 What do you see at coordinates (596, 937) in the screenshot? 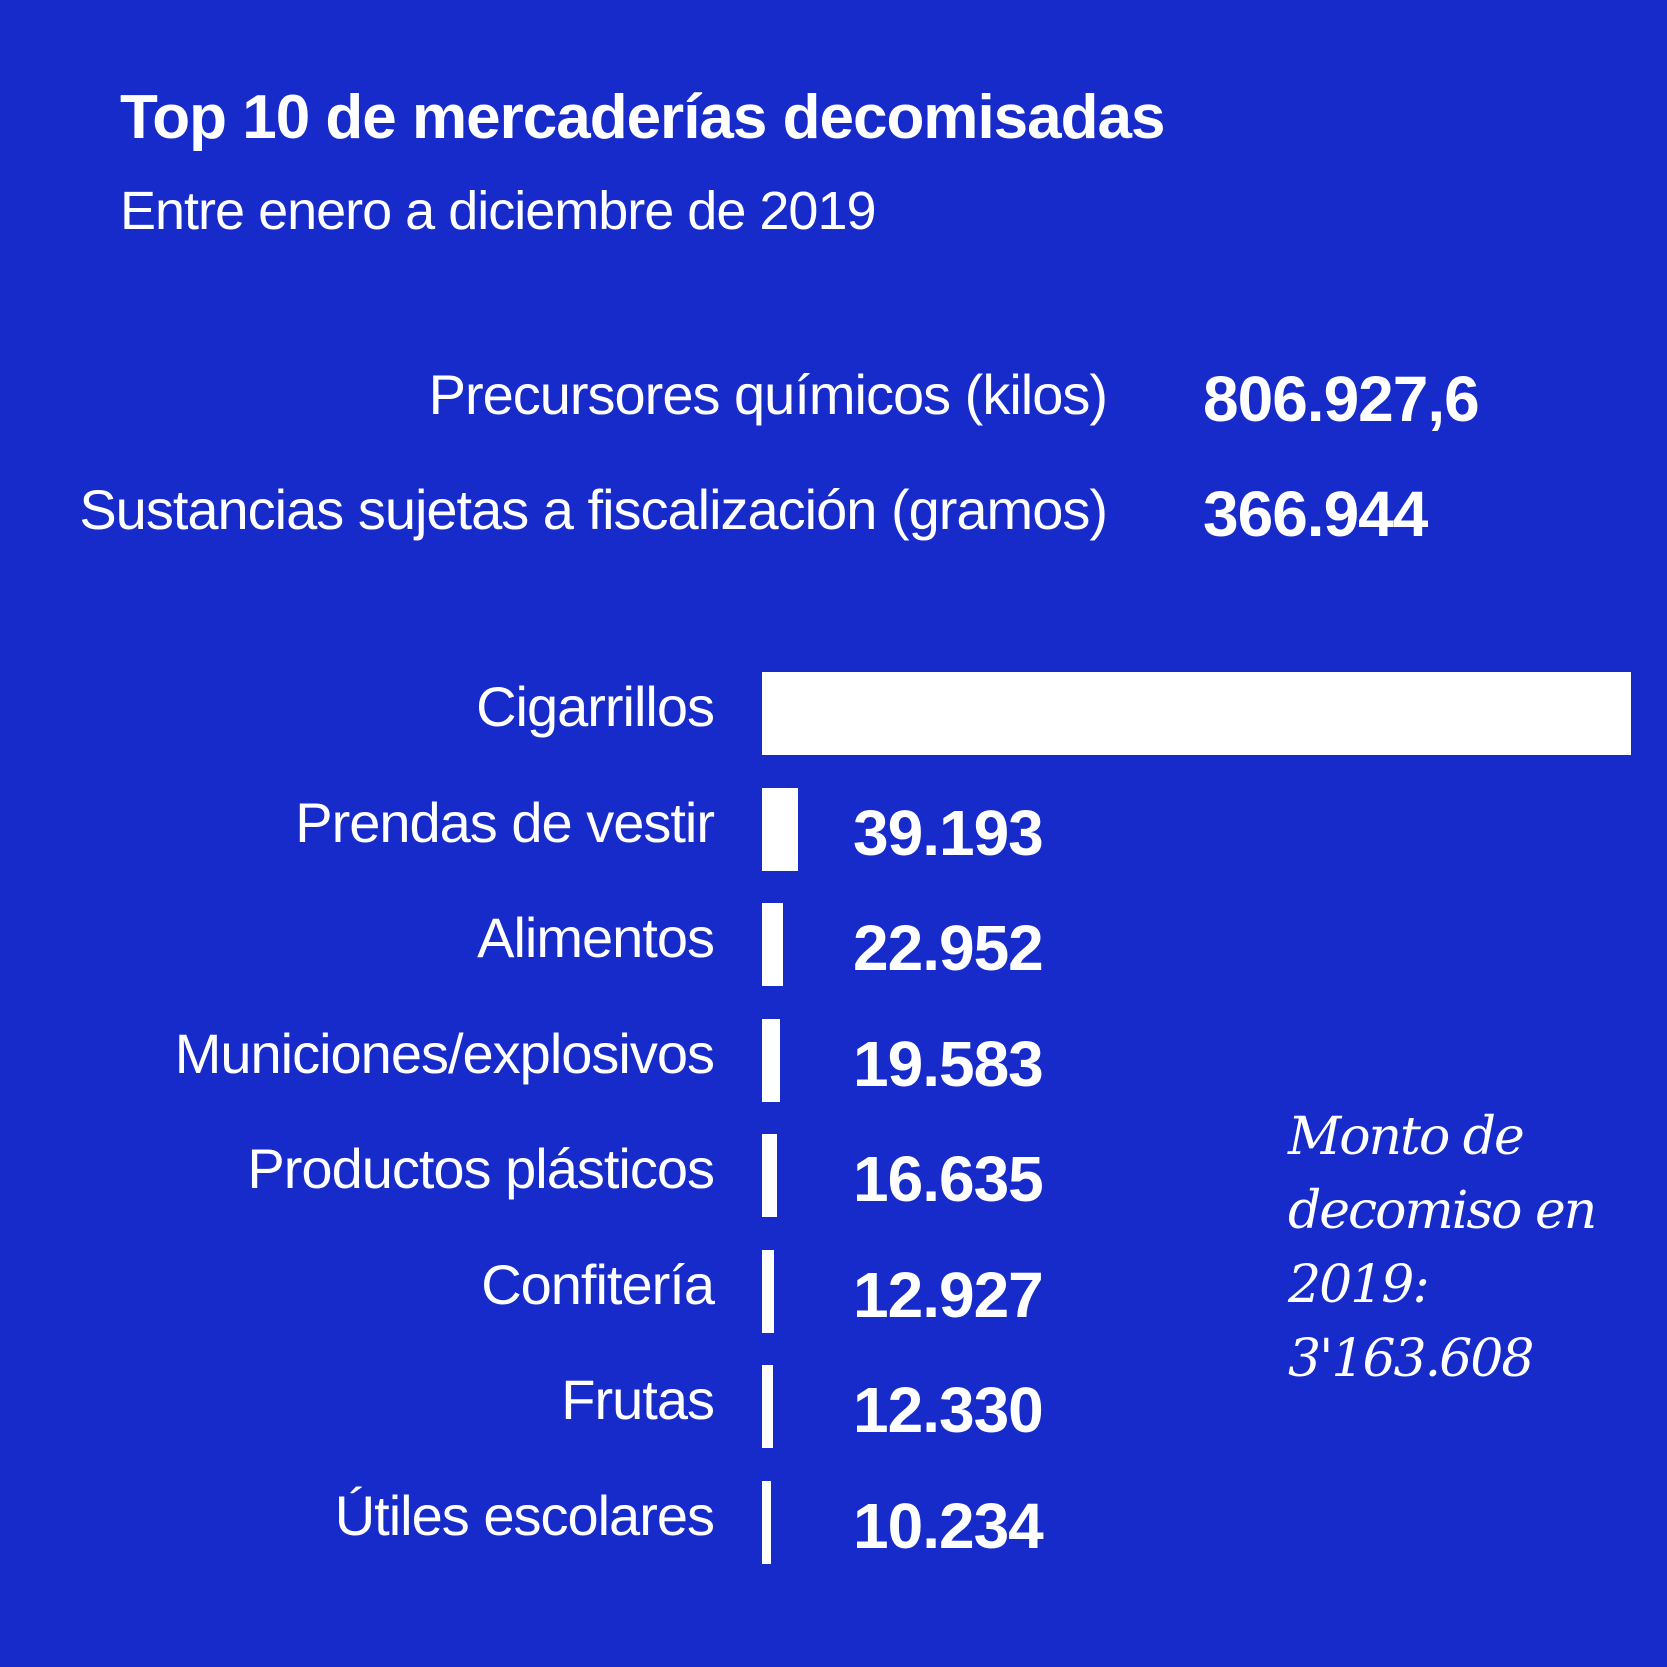
I see `bar-label: Alimentos` at bounding box center [596, 937].